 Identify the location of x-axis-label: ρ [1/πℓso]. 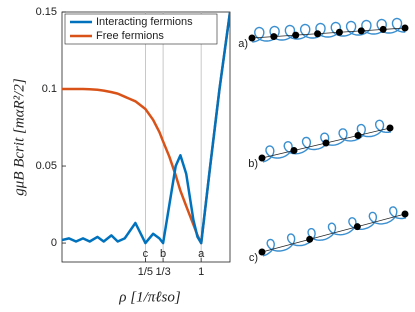
(149, 297).